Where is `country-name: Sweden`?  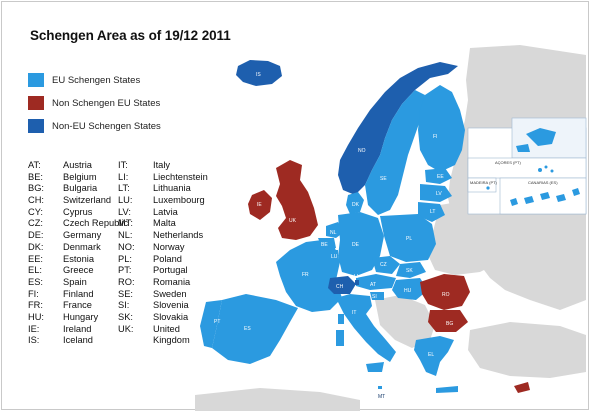 country-name: Sweden is located at coordinates (170, 293).